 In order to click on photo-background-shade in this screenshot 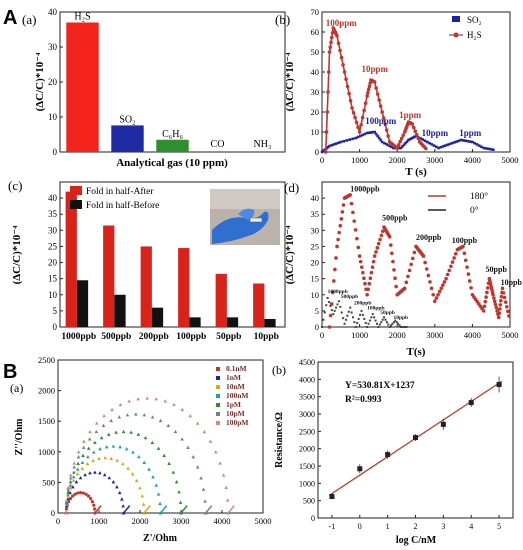, I will do `click(245, 199)`.